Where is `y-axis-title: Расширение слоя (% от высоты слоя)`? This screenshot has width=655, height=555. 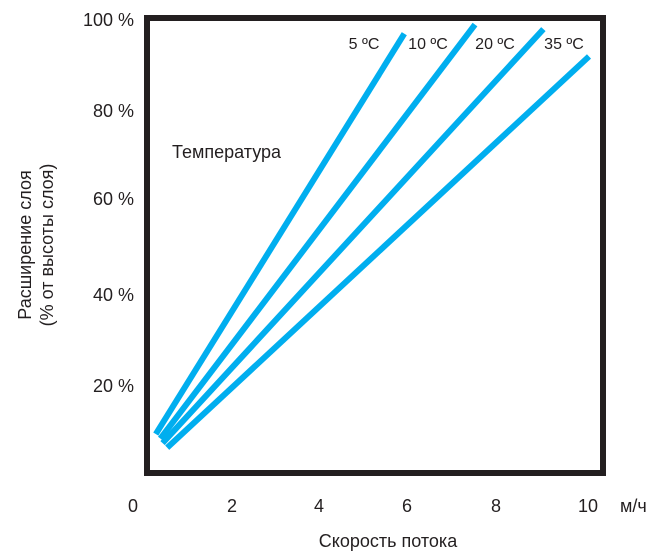
y-axis-title: Расширение слоя (% от высоты слоя) is located at coordinates (36, 245).